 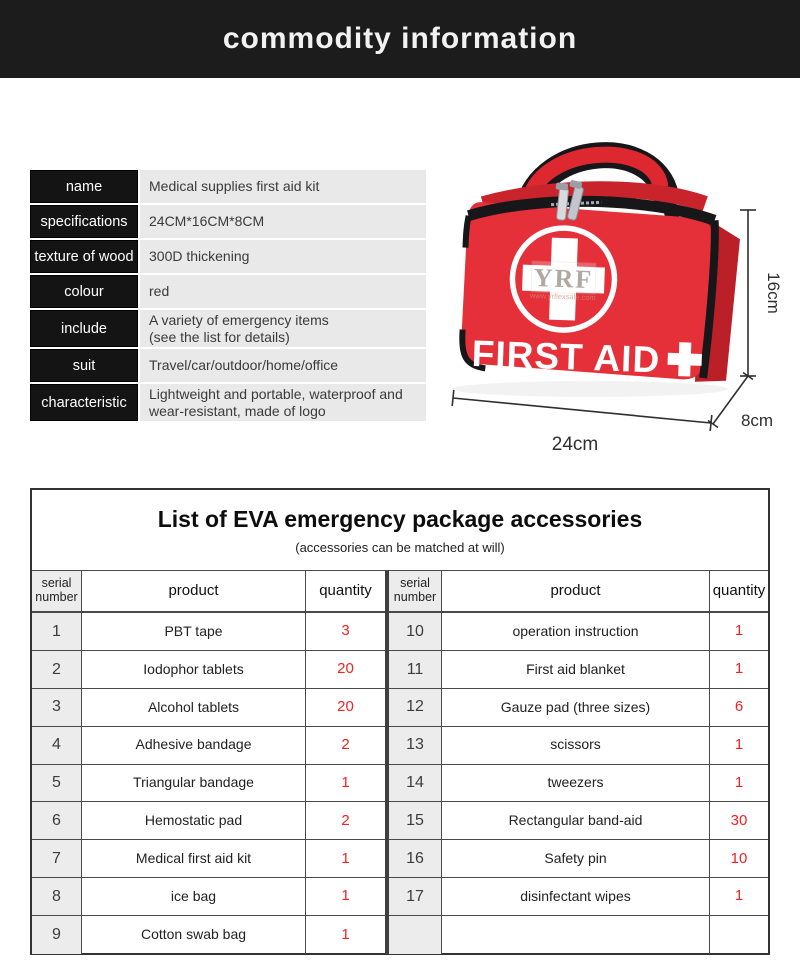 What do you see at coordinates (283, 186) in the screenshot?
I see `spec-value: Medical supplies first aid kit` at bounding box center [283, 186].